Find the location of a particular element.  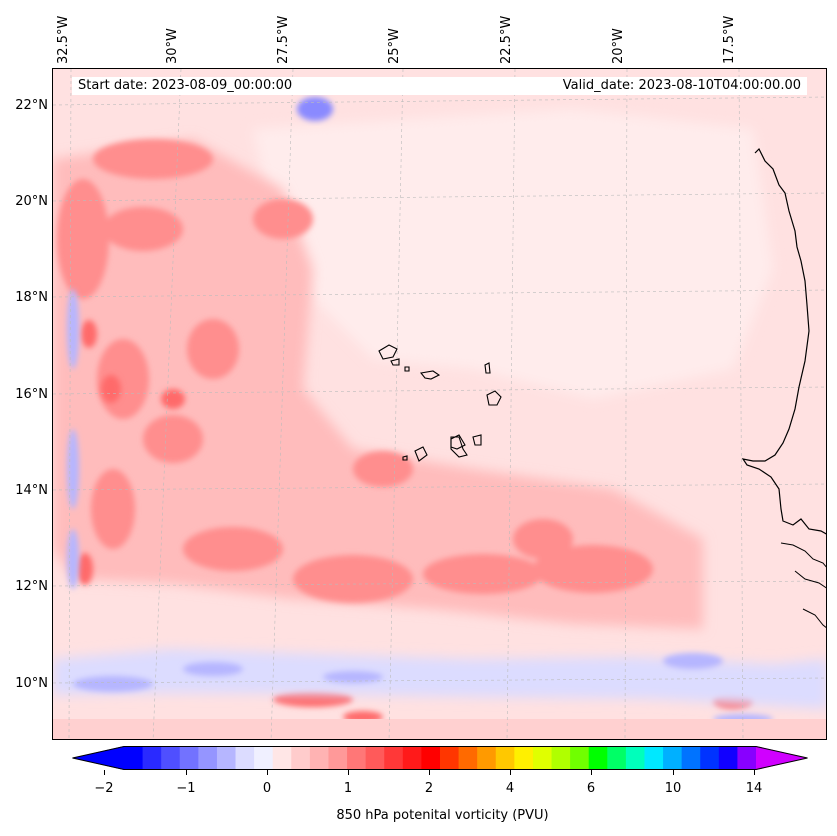

latitude-label: 10°N is located at coordinates (31, 683).